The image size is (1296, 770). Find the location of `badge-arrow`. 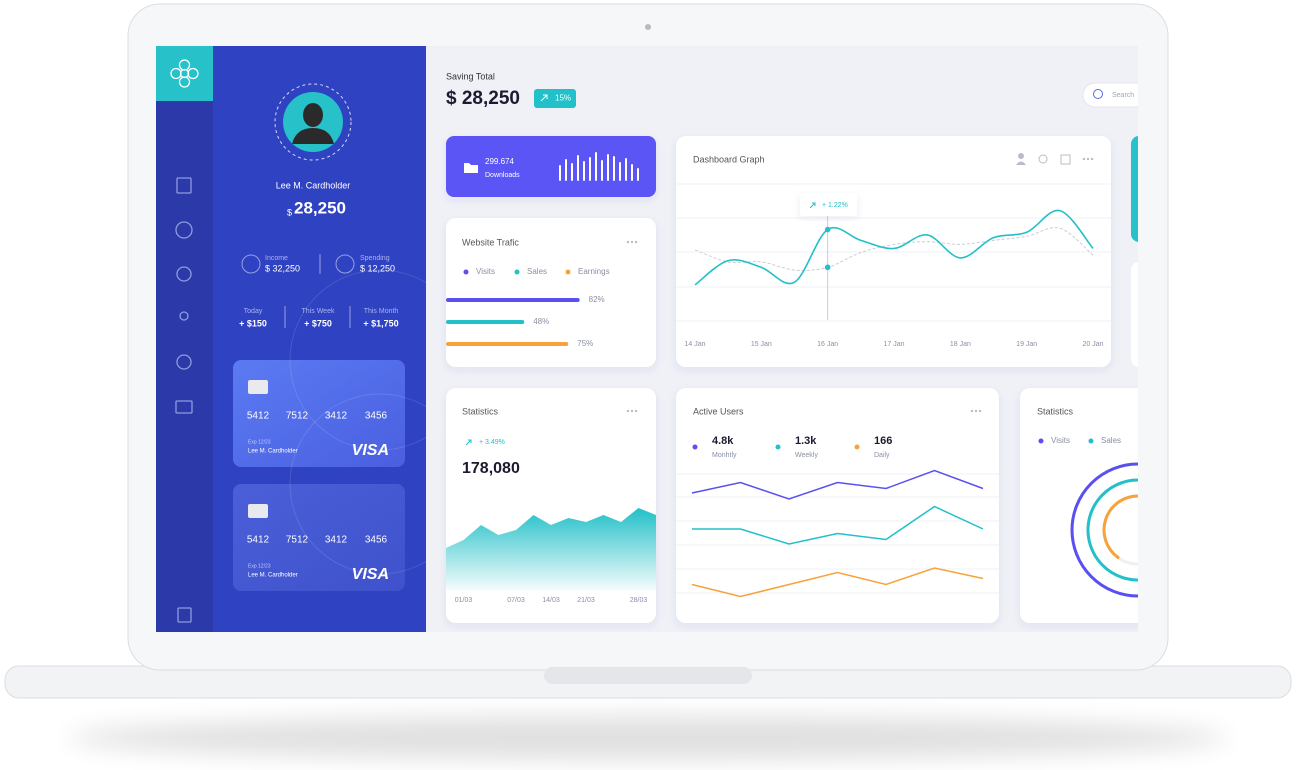

badge-arrow is located at coordinates (544, 98).